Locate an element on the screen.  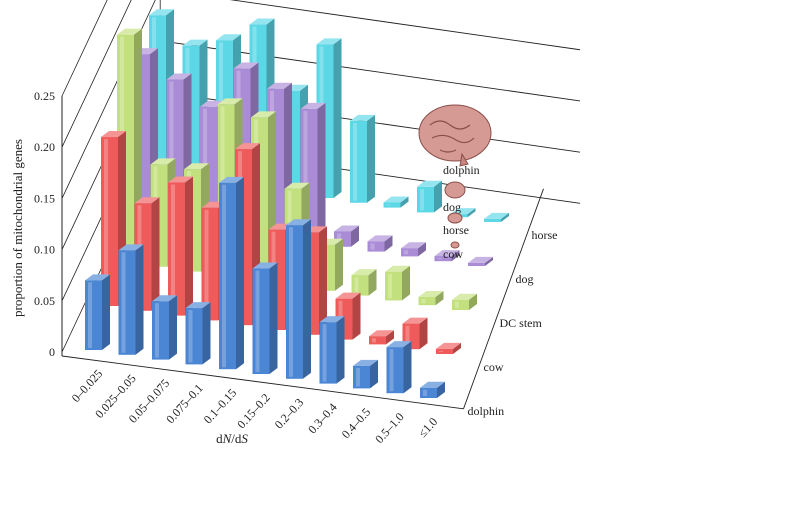
series-label: DC stem is located at coordinates (521, 323).